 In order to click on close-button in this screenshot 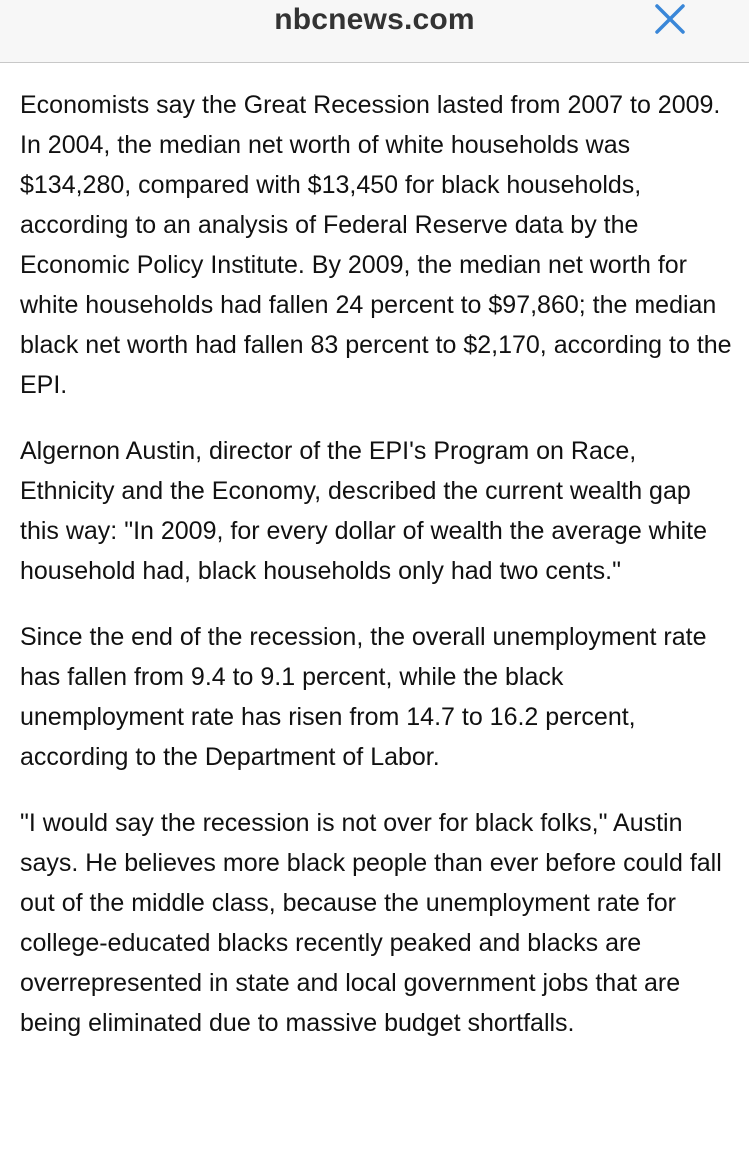, I will do `click(670, 20)`.